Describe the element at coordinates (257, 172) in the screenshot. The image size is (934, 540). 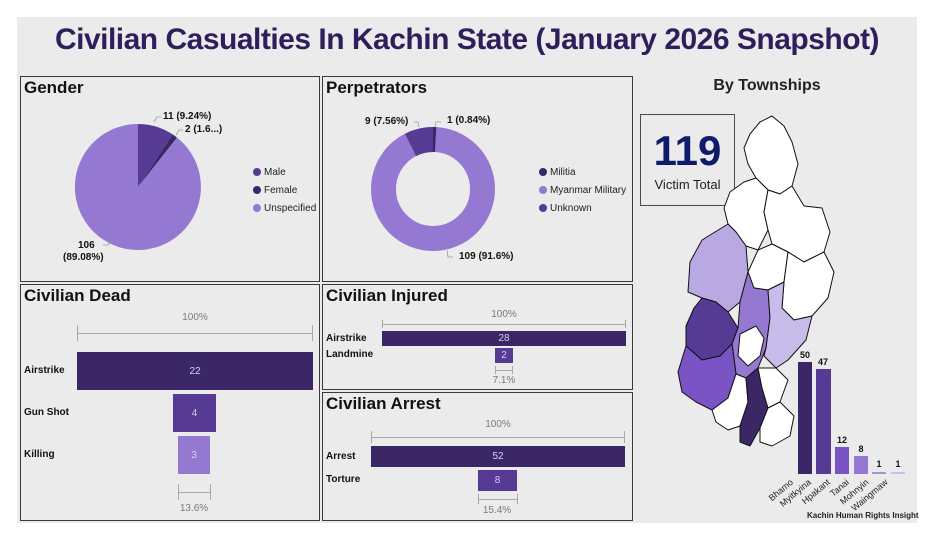
I see `male-swatch-icon` at that location.